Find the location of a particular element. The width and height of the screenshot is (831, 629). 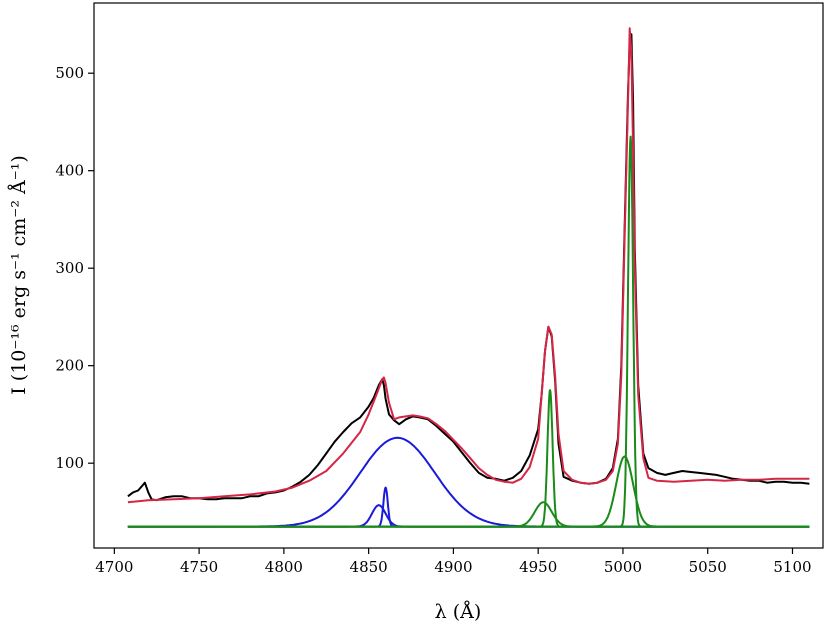

x-axis-ticks: 4700 4750 4800 4850 4900 4950 5000 5050 5100 is located at coordinates (453, 562).